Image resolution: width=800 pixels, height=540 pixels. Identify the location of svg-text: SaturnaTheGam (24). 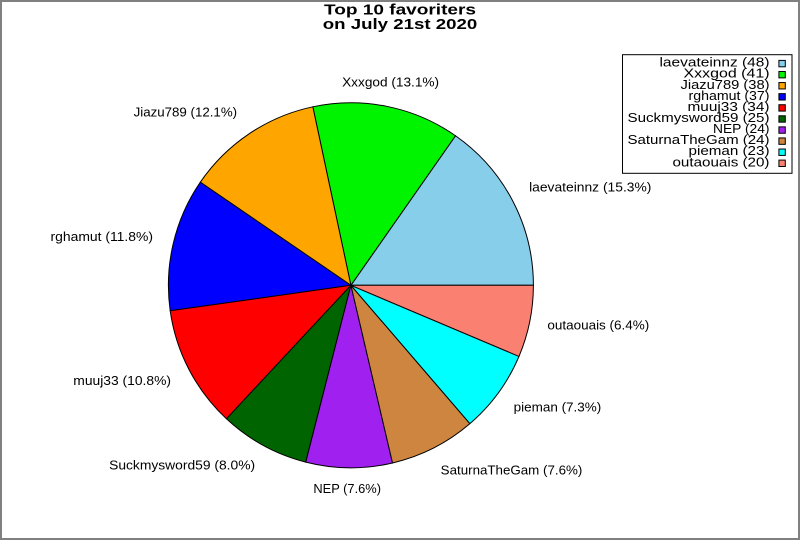
(699, 140).